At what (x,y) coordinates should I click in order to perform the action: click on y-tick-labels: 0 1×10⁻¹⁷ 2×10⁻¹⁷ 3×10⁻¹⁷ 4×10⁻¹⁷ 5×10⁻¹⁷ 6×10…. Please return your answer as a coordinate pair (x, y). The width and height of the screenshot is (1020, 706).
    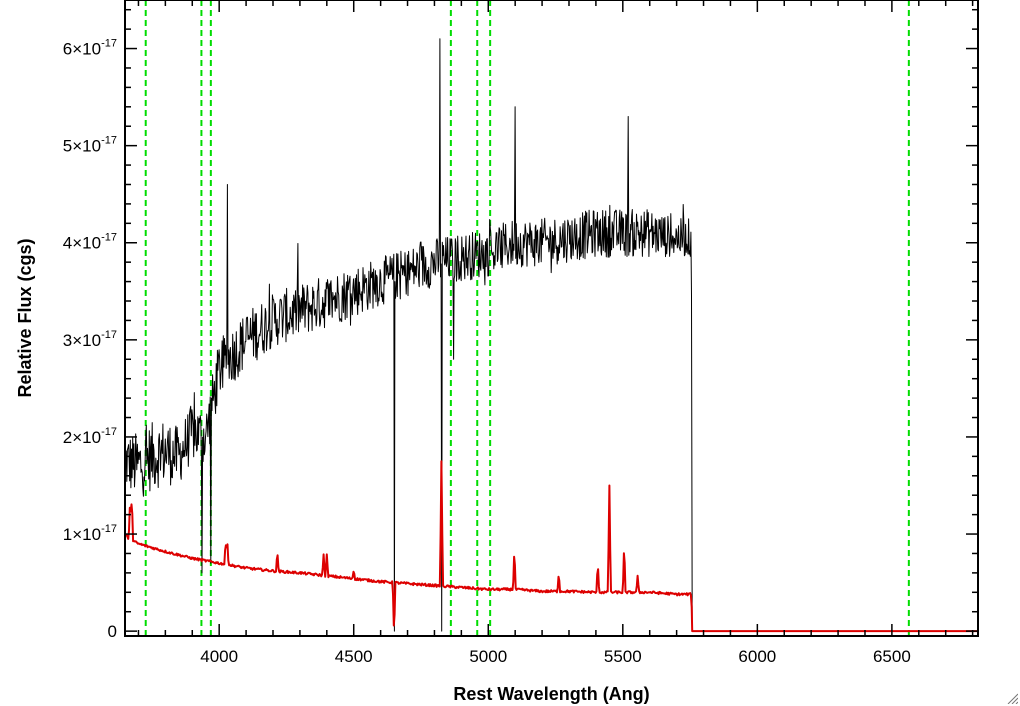
    Looking at the image, I should click on (90, 340).